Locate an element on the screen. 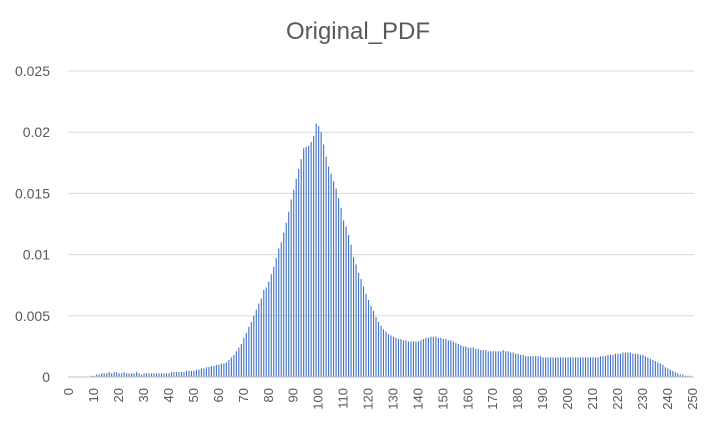  x-tick-label: 30 is located at coordinates (143, 395).